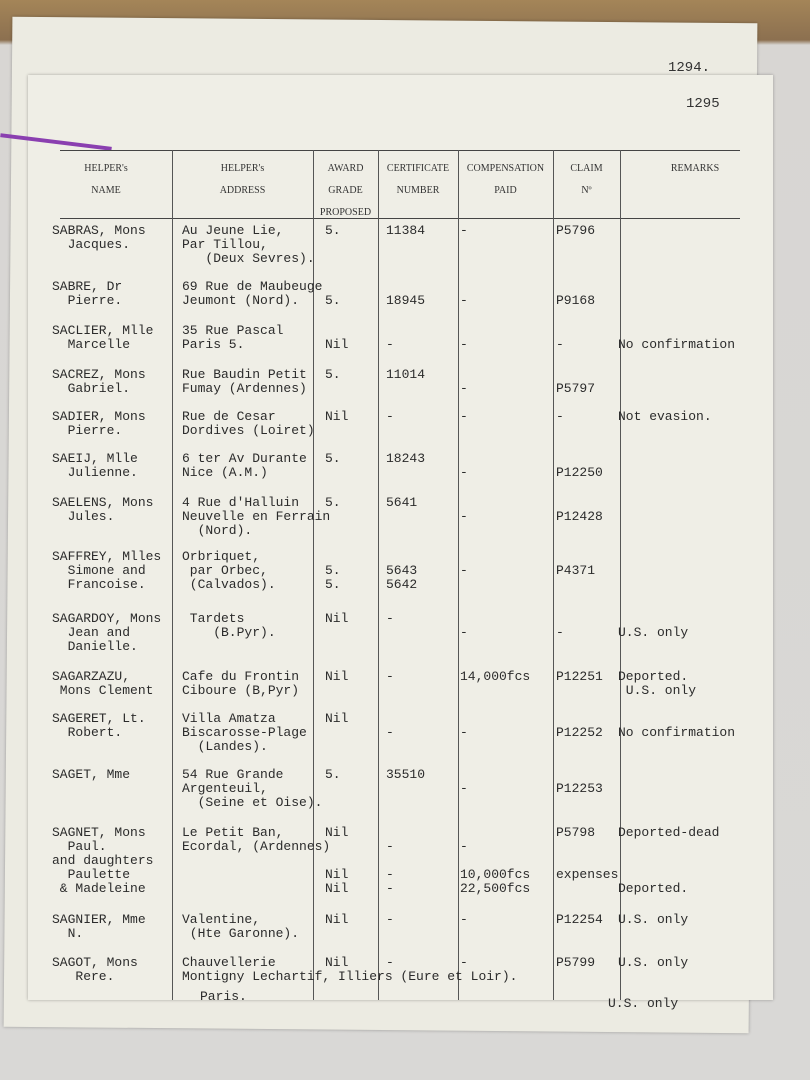 Image resolution: width=810 pixels, height=1080 pixels. Describe the element at coordinates (495, 676) in the screenshot. I see `cell-compensation: 14,000fcs` at that location.